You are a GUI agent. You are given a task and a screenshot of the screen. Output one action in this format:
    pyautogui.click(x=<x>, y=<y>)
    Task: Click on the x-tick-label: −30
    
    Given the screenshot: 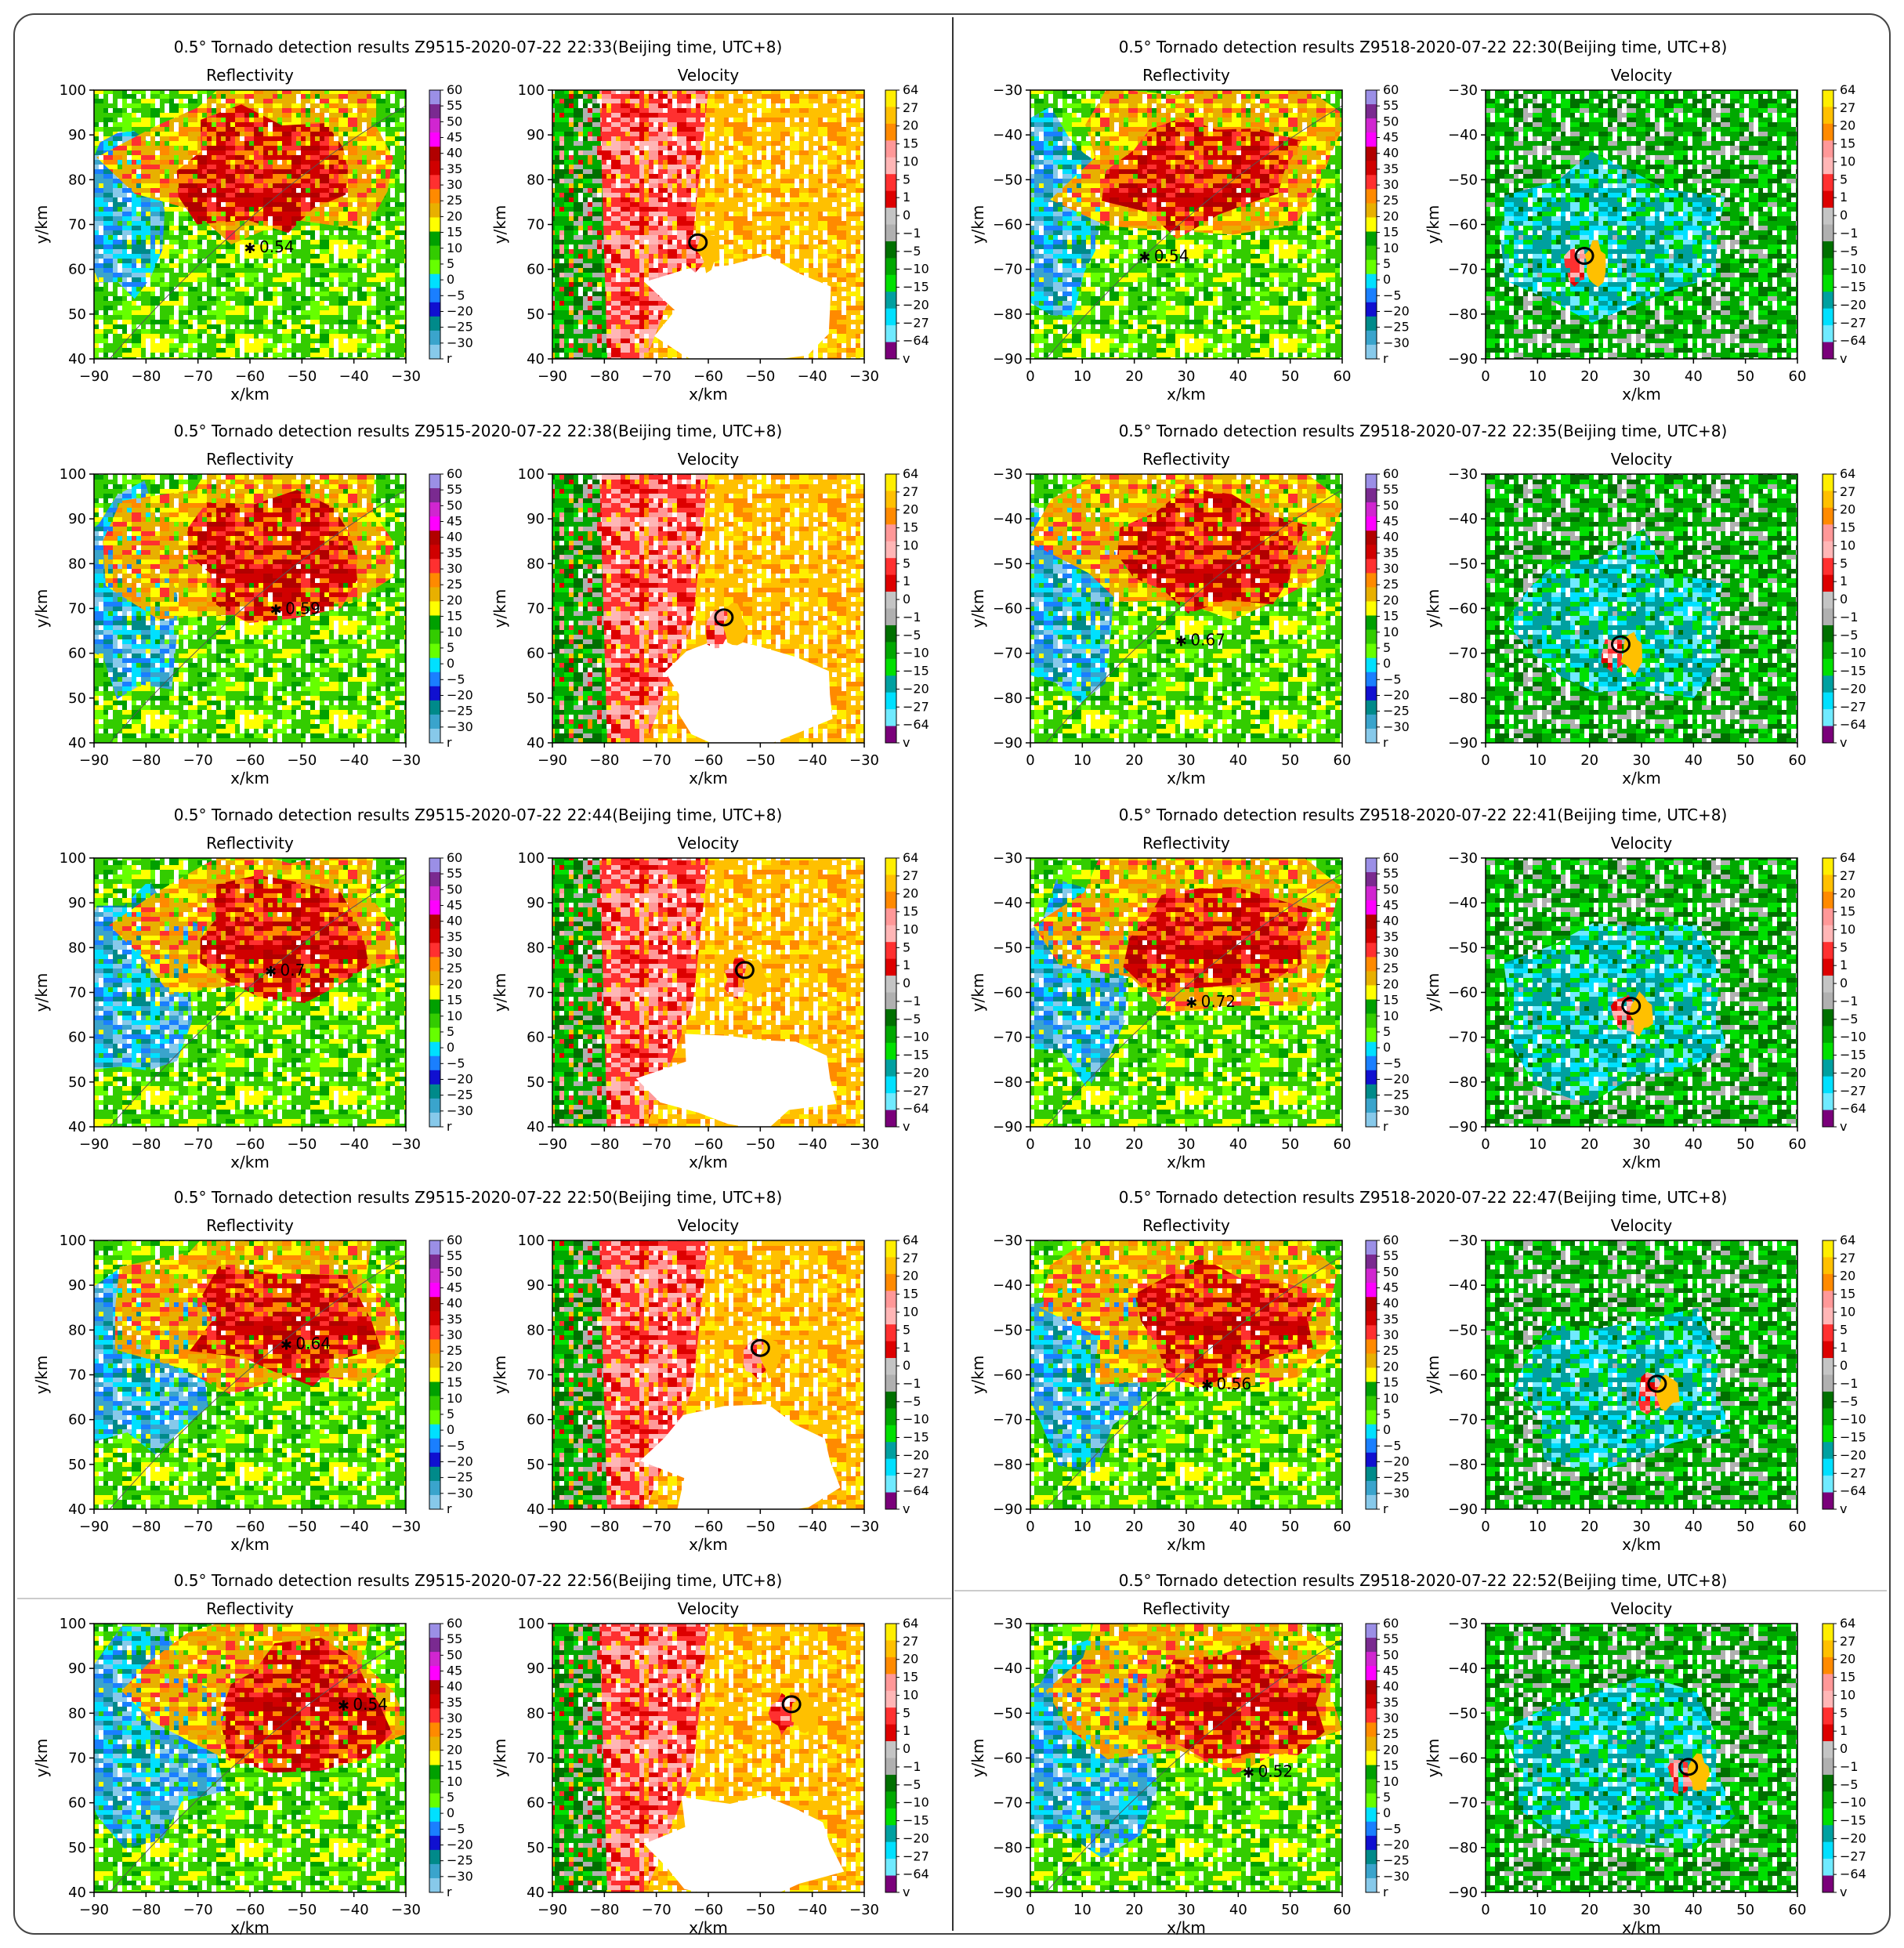 What is the action you would take?
    pyautogui.click(x=864, y=1527)
    